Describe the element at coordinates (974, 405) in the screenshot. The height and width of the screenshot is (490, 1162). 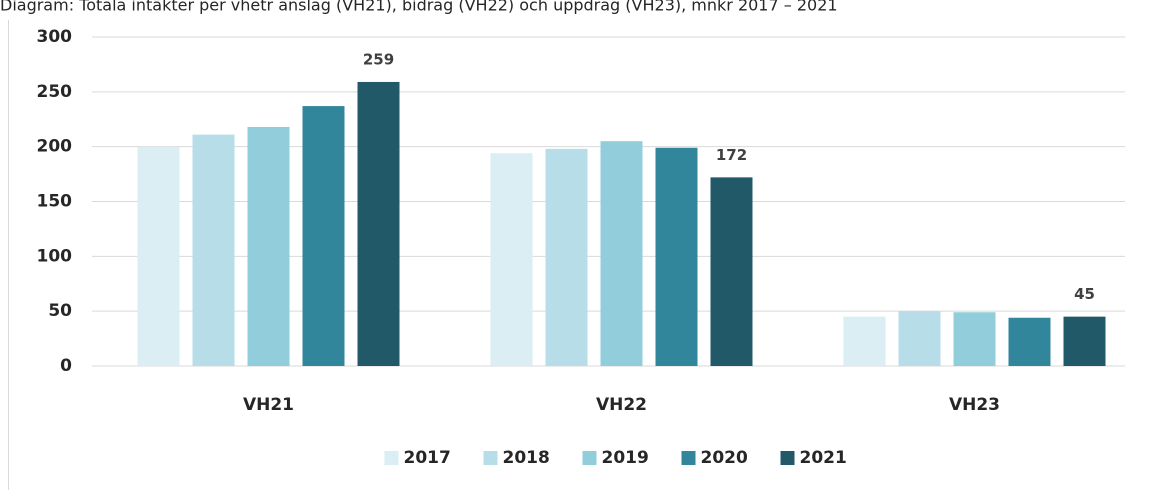
I see `x-tick-label: VH23` at that location.